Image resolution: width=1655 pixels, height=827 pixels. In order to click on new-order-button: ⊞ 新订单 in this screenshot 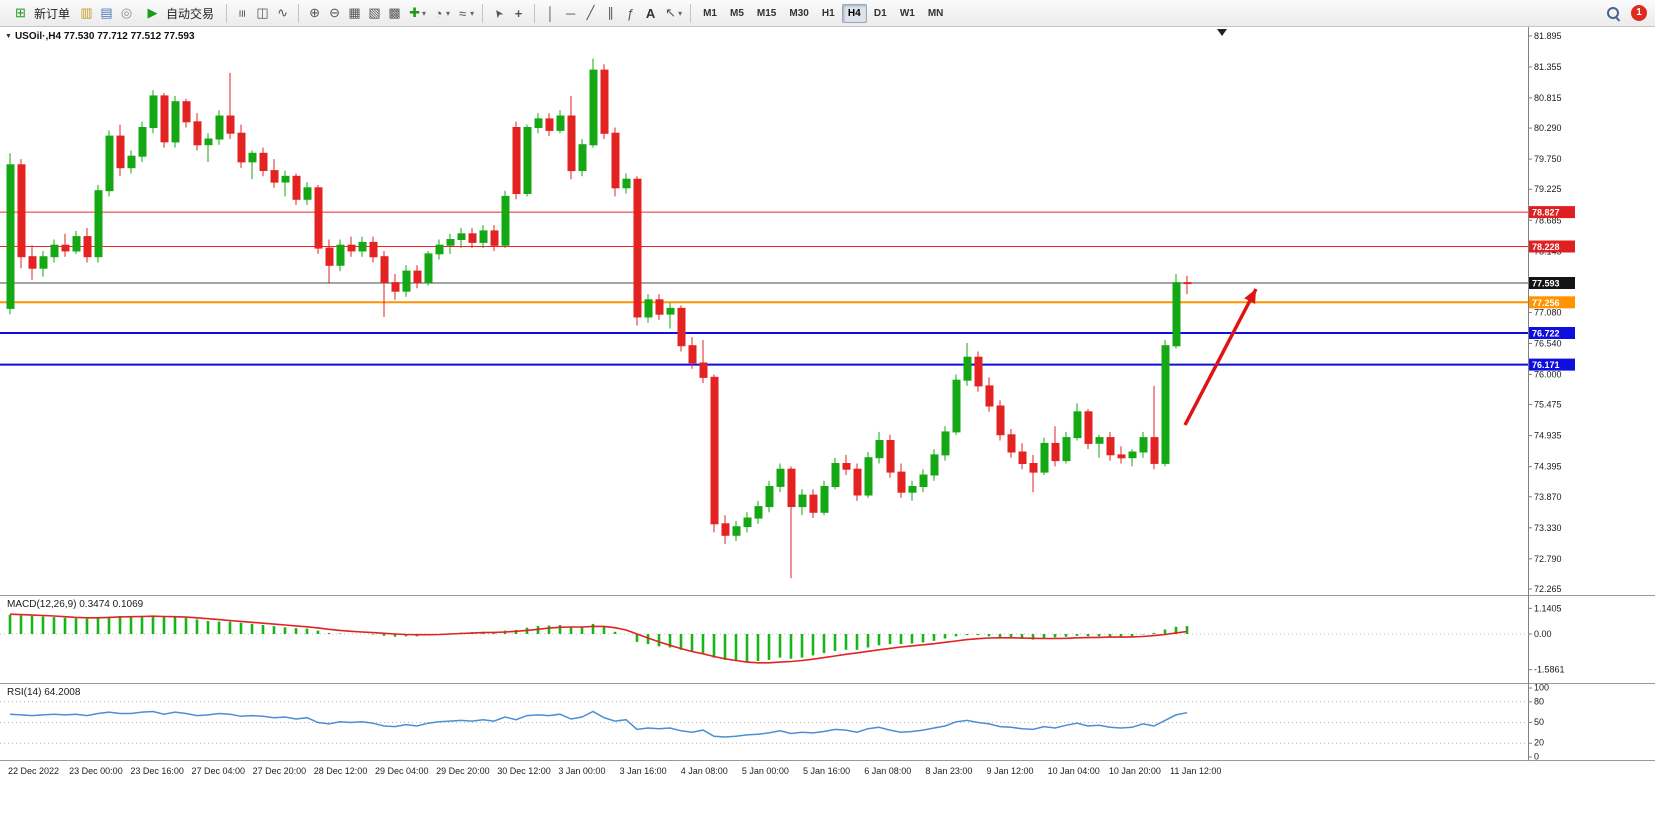, I will do `click(40, 13)`.